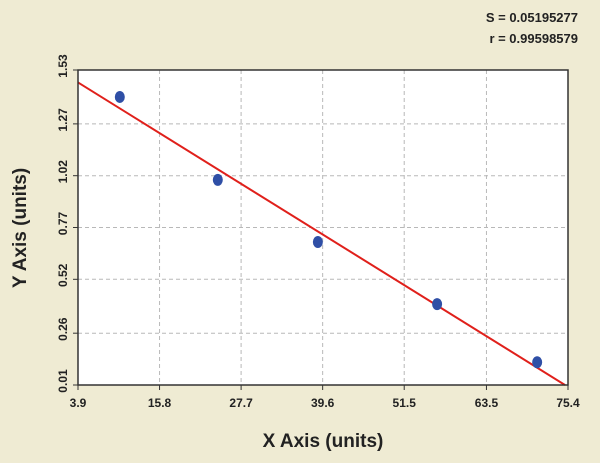 This screenshot has width=600, height=463. I want to click on y-tick-label: 1.27, so click(63, 120).